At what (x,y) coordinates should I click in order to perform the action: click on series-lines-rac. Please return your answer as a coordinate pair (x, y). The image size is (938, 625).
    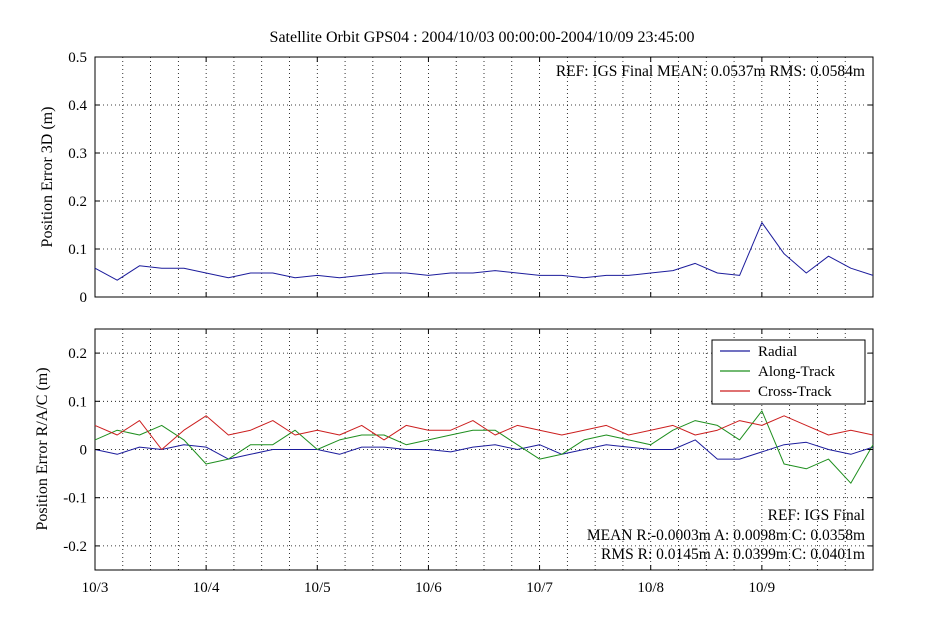
    Looking at the image, I should click on (484, 447).